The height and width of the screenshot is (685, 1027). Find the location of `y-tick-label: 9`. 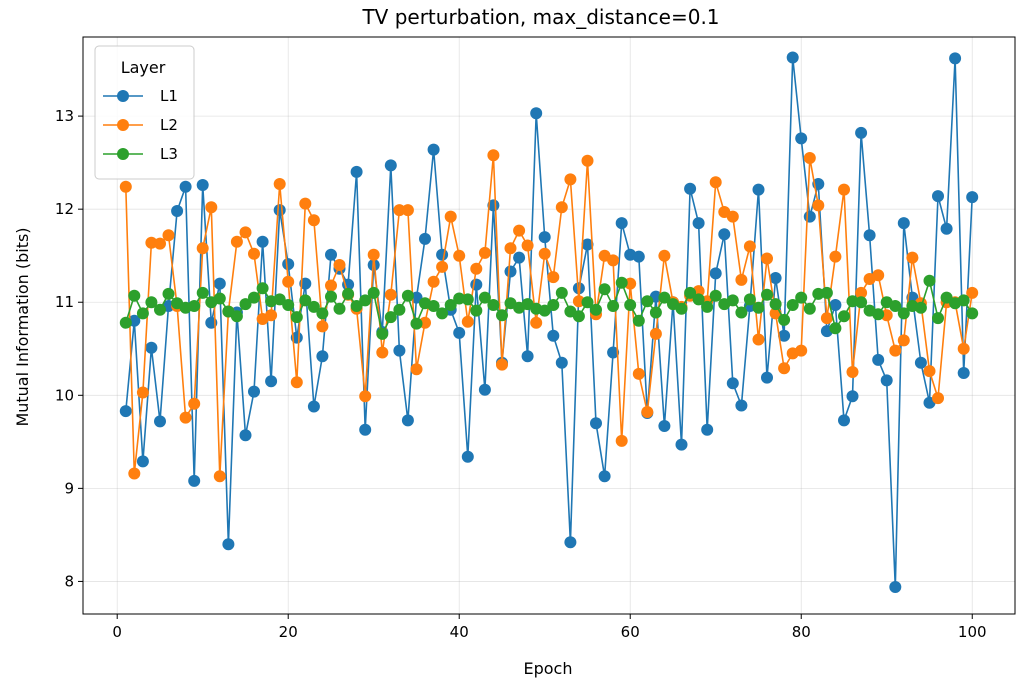

y-tick-label: 9 is located at coordinates (69, 488).